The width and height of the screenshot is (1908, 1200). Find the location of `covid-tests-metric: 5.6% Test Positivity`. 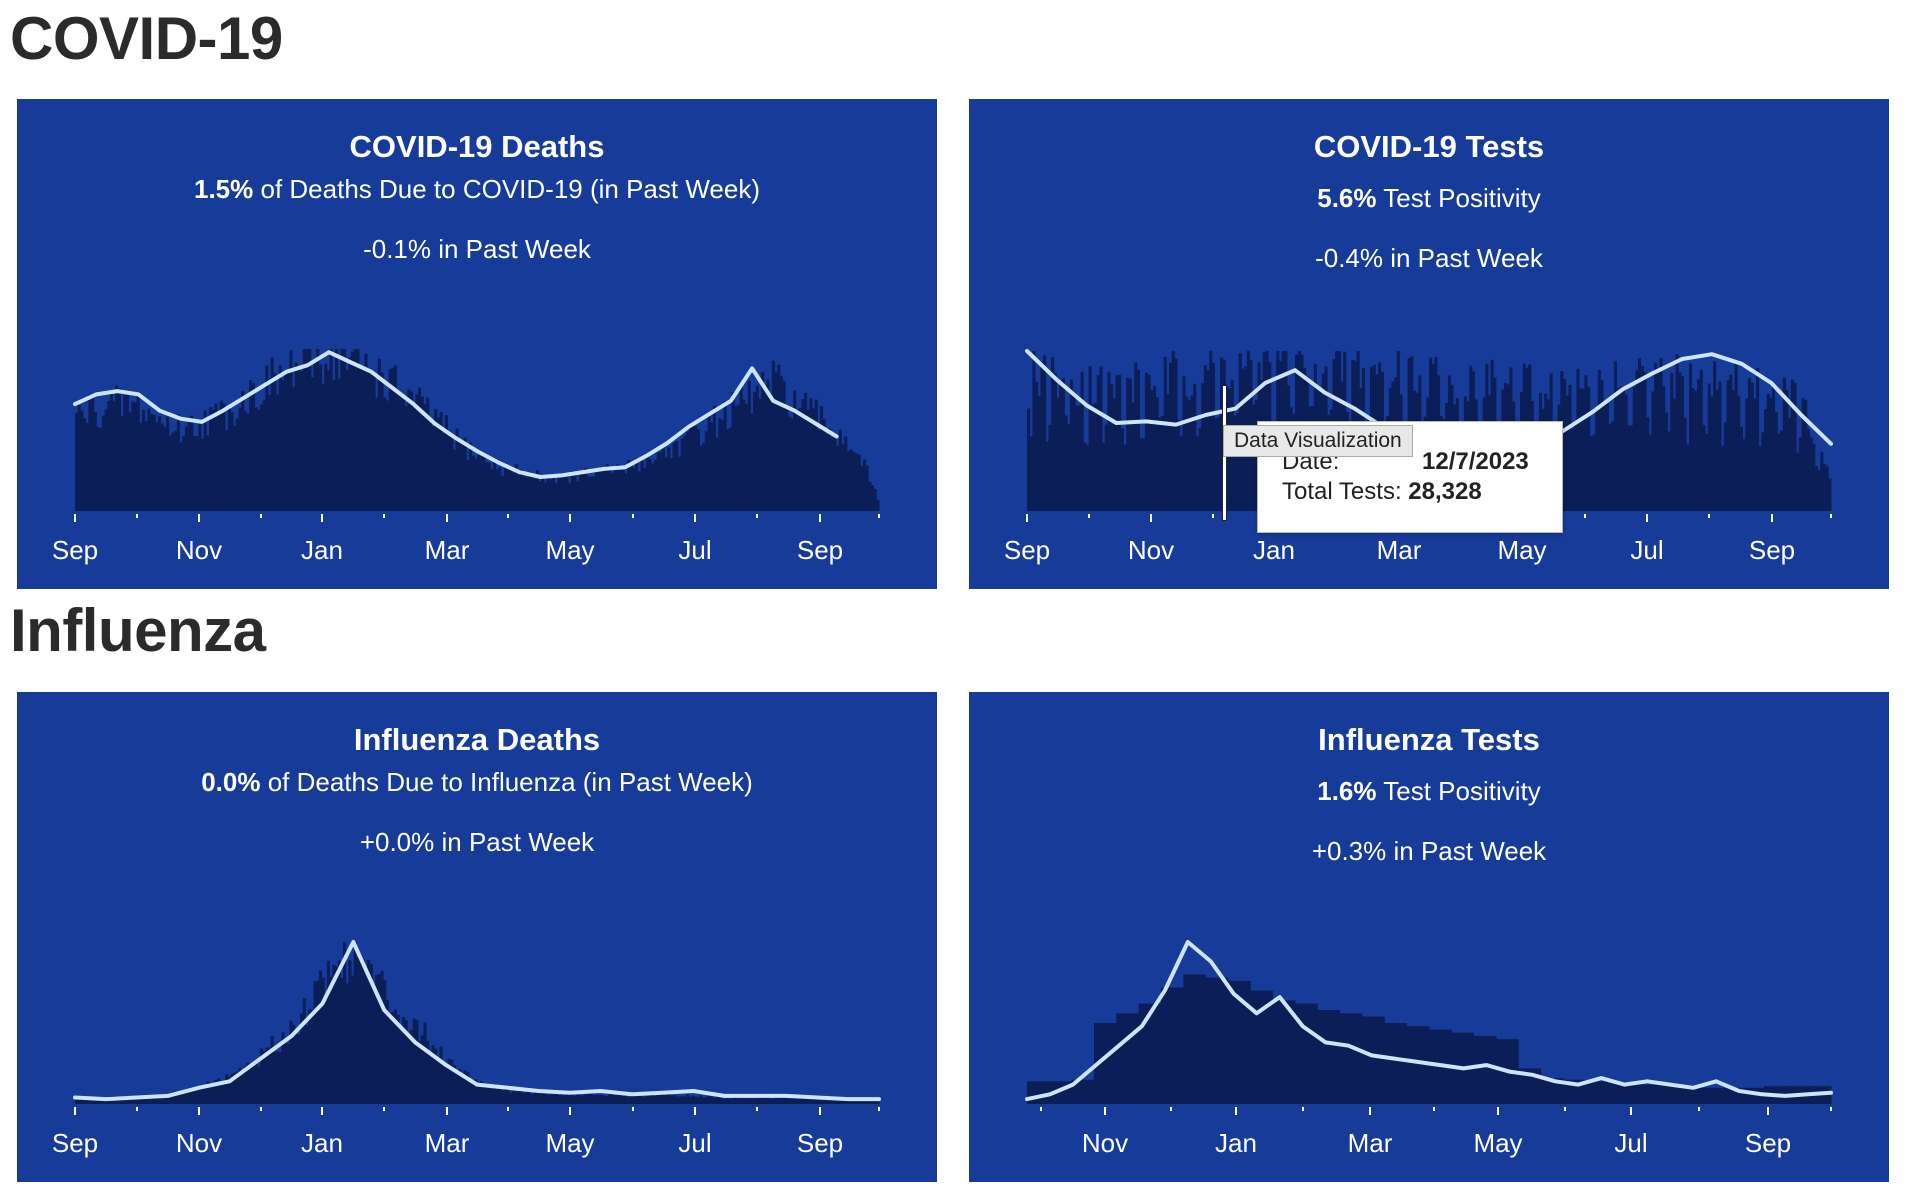

covid-tests-metric: 5.6% Test Positivity is located at coordinates (1429, 198).